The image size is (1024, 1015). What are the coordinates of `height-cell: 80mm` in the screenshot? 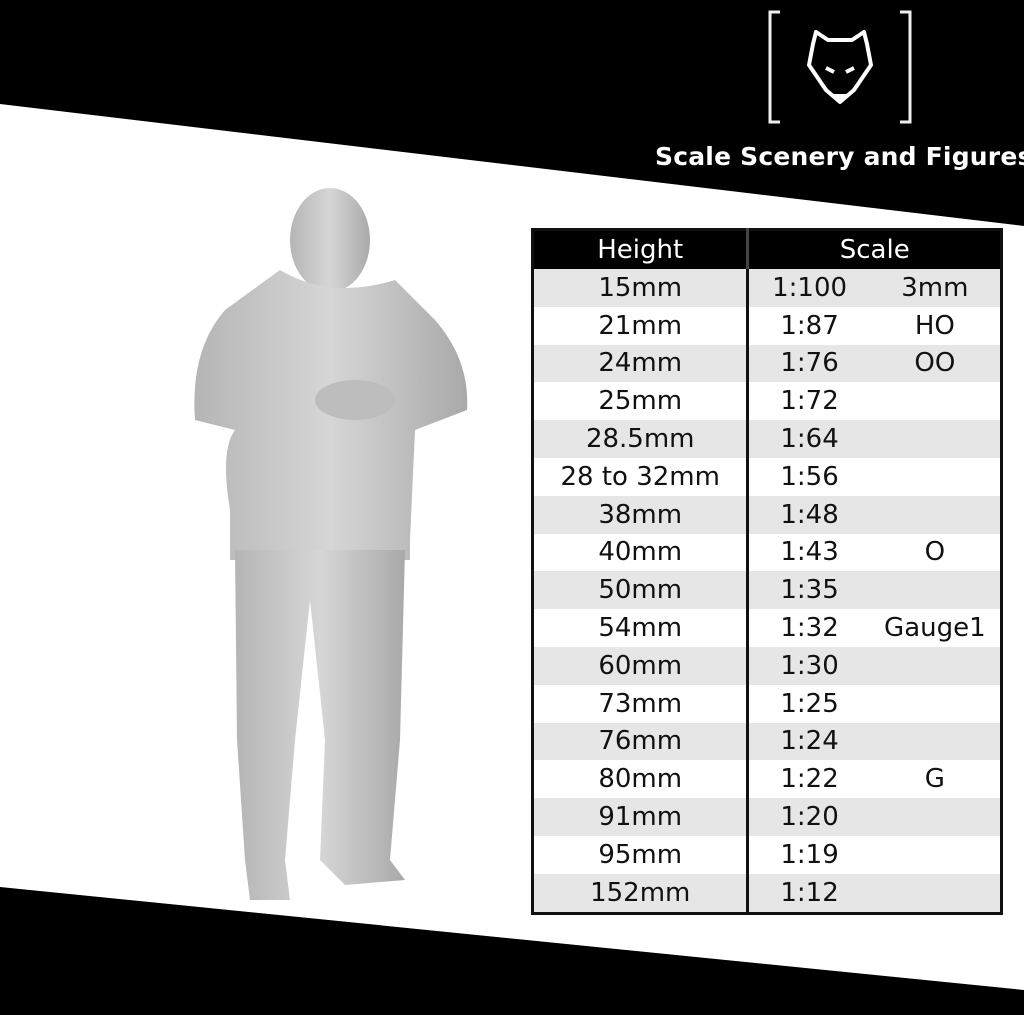 It's located at (641, 779).